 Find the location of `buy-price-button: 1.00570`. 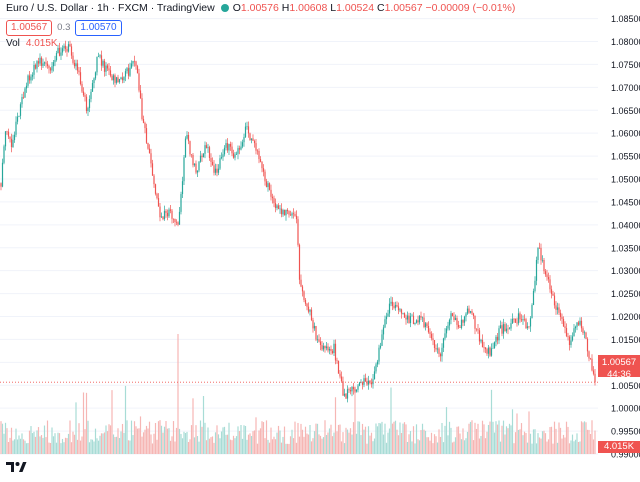

buy-price-button: 1.00570 is located at coordinates (98, 28).